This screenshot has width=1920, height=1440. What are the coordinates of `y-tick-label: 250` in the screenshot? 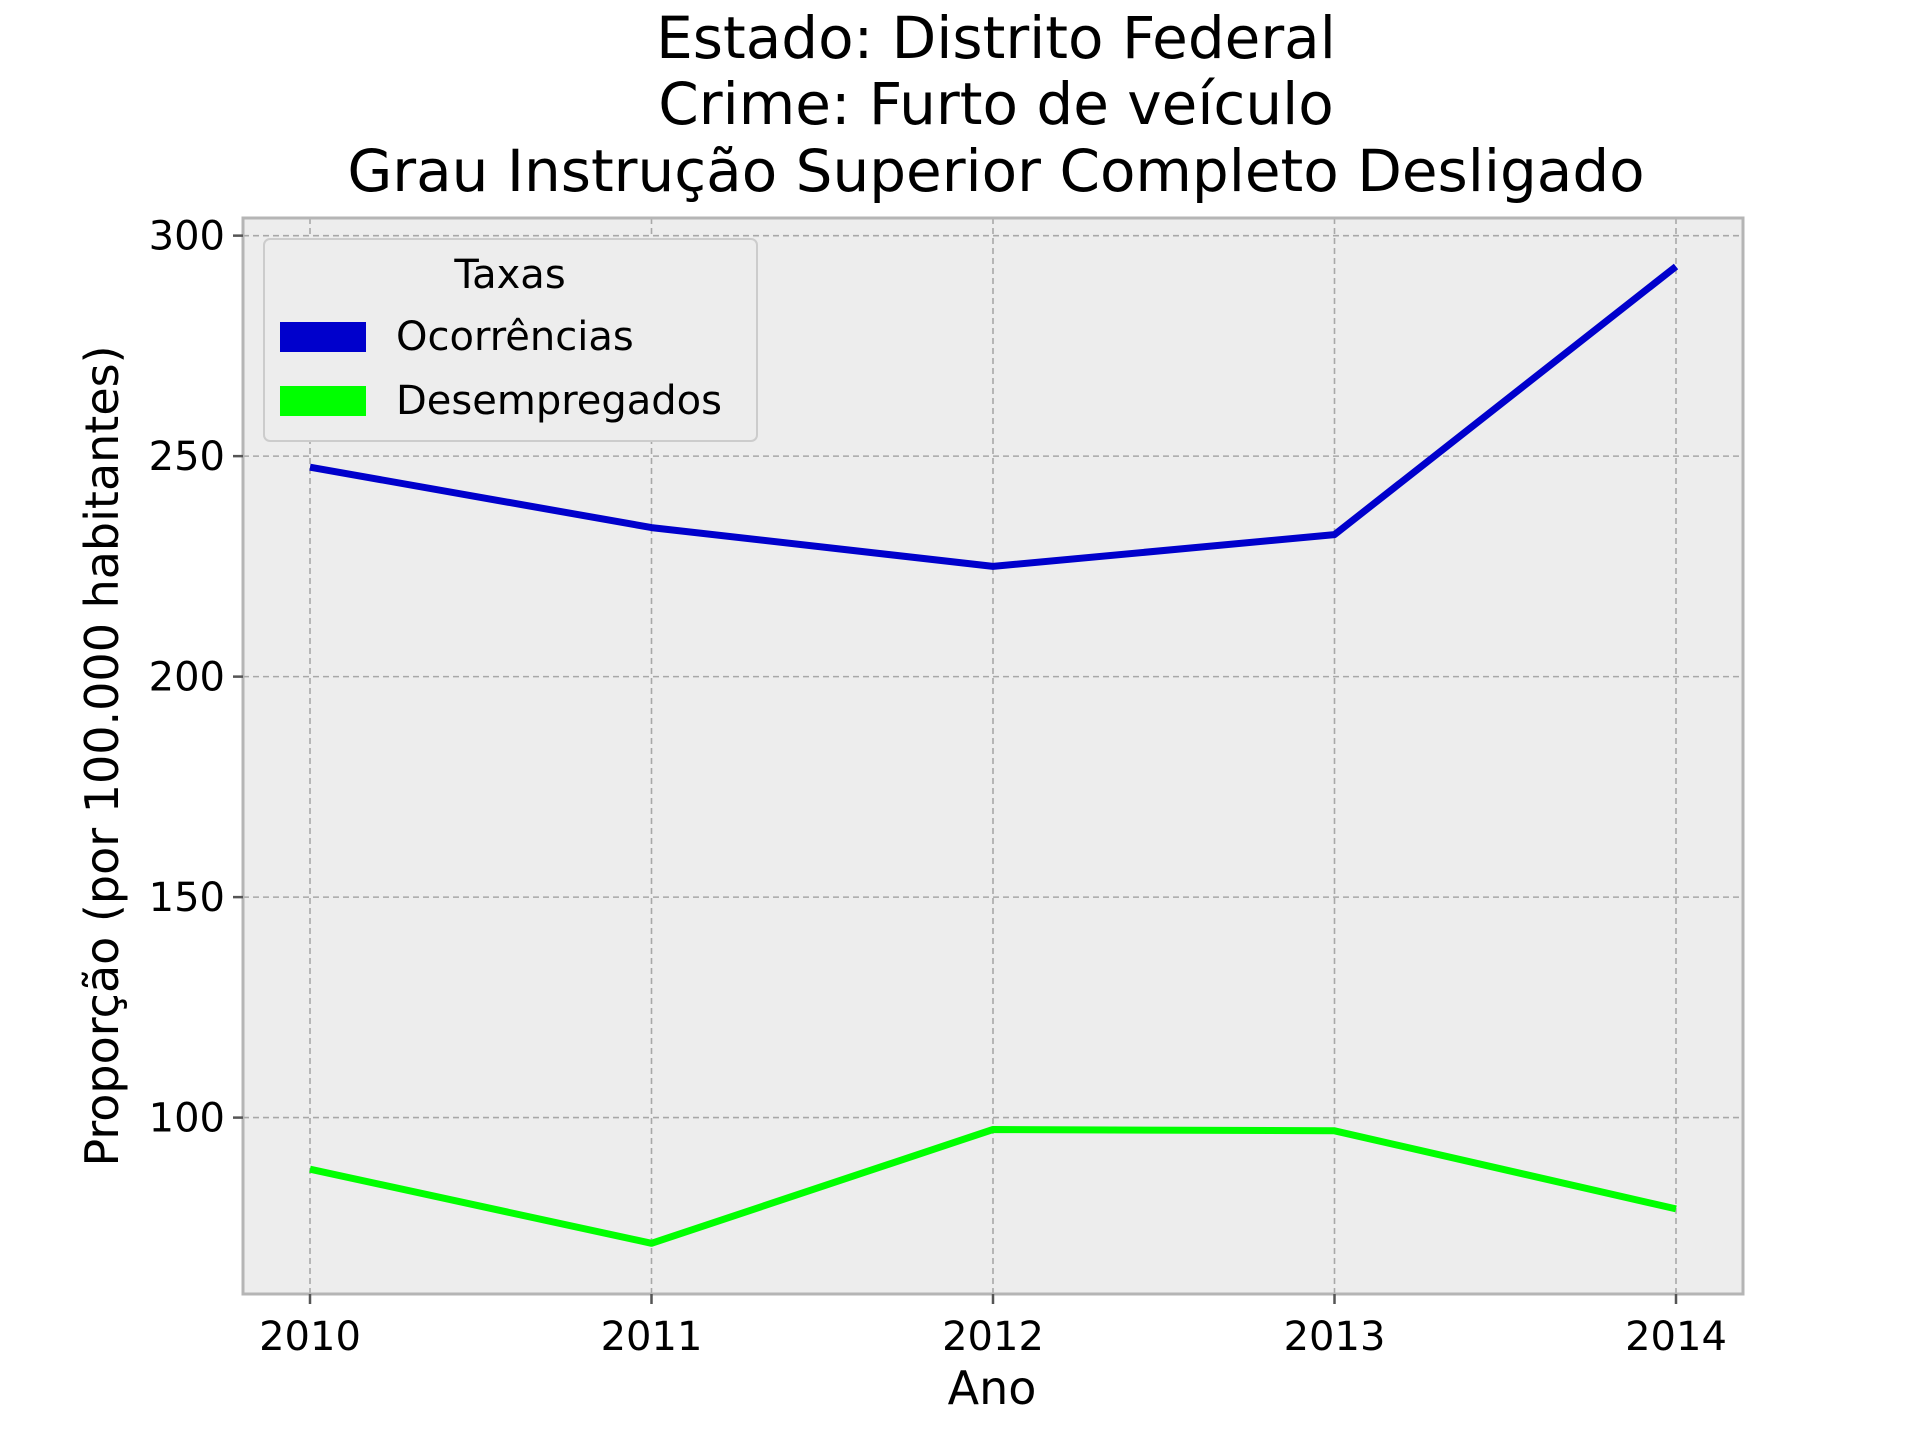 It's located at (187, 457).